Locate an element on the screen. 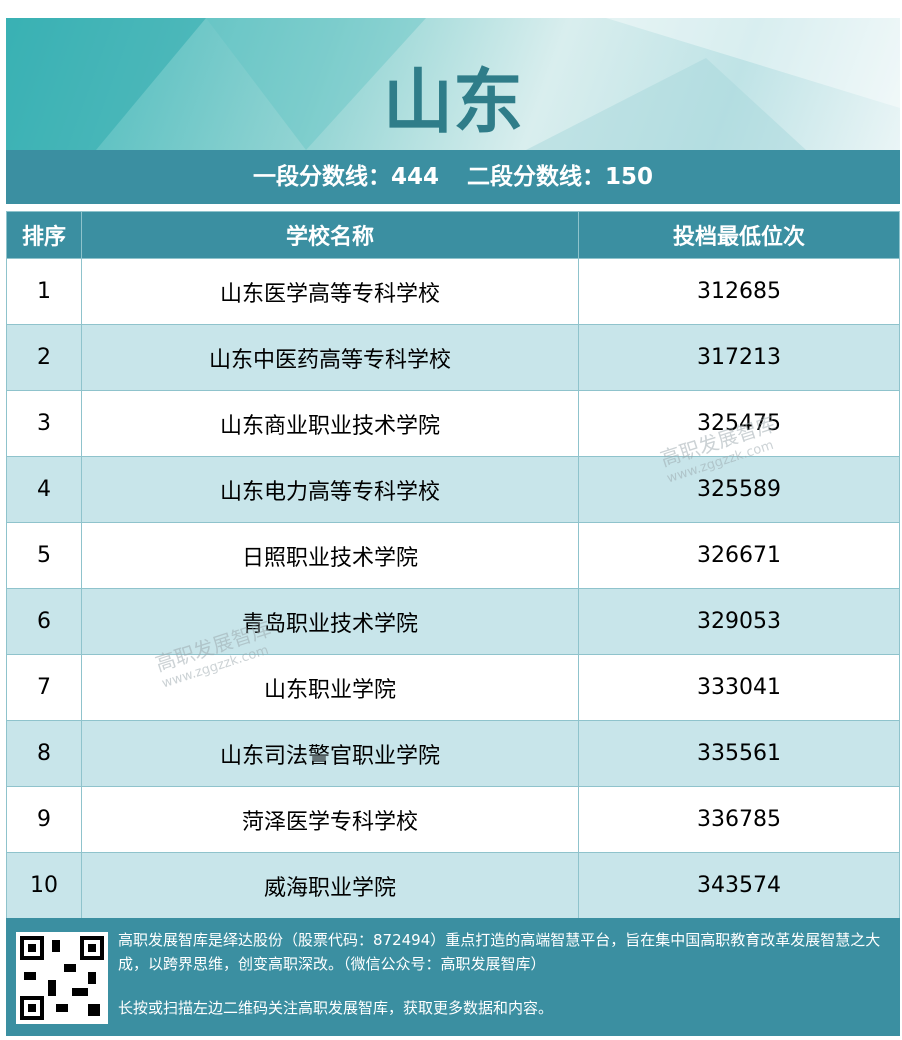  min-position: 325475 is located at coordinates (739, 423).